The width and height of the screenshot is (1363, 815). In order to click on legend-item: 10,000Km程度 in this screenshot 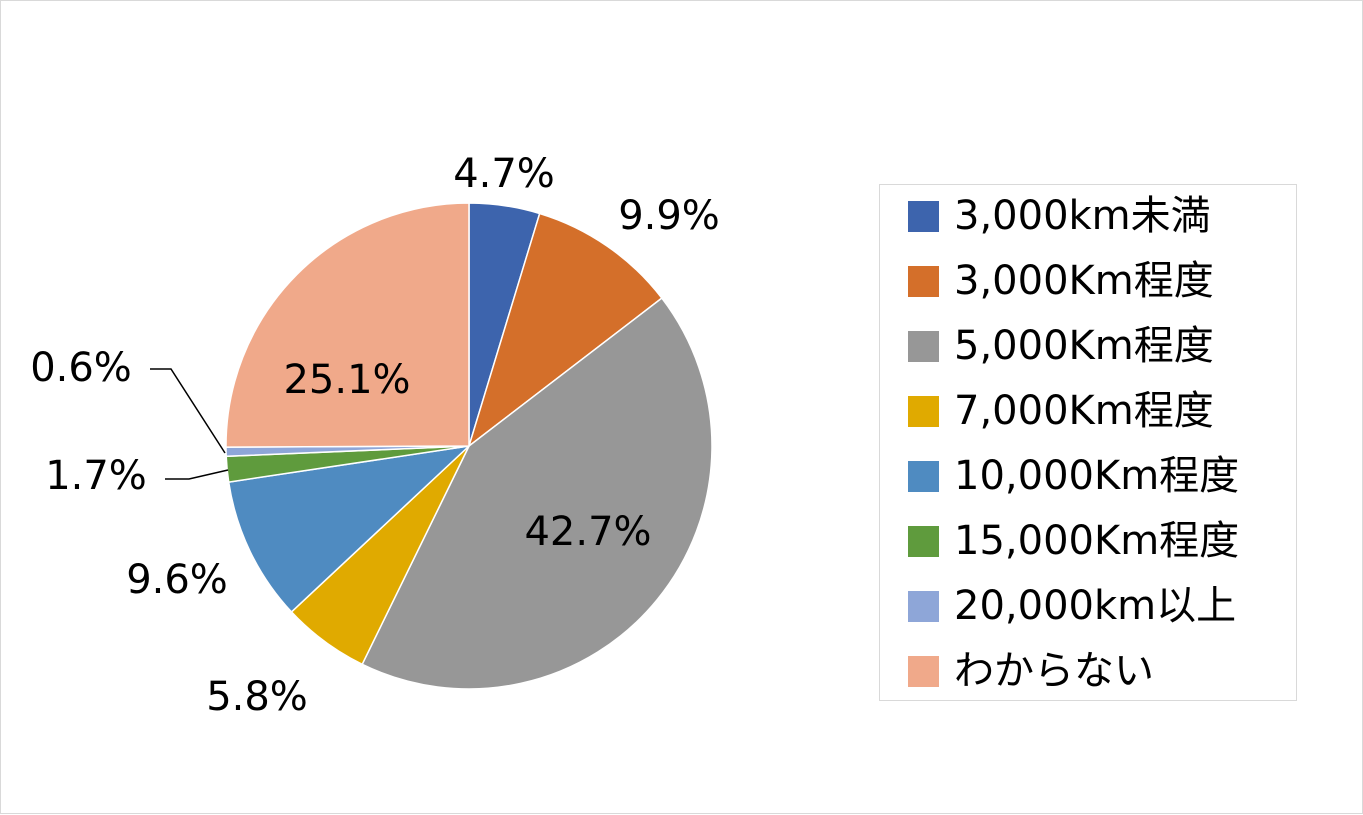, I will do `click(1073, 476)`.